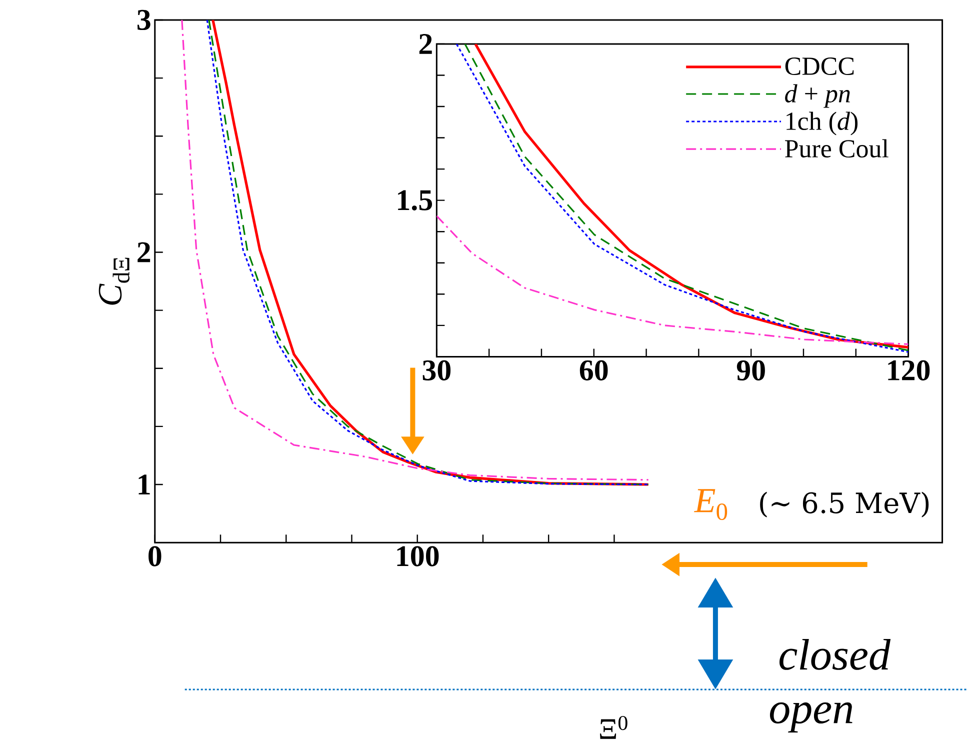 The width and height of the screenshot is (967, 751). I want to click on legend-label: d + pn, so click(817, 96).